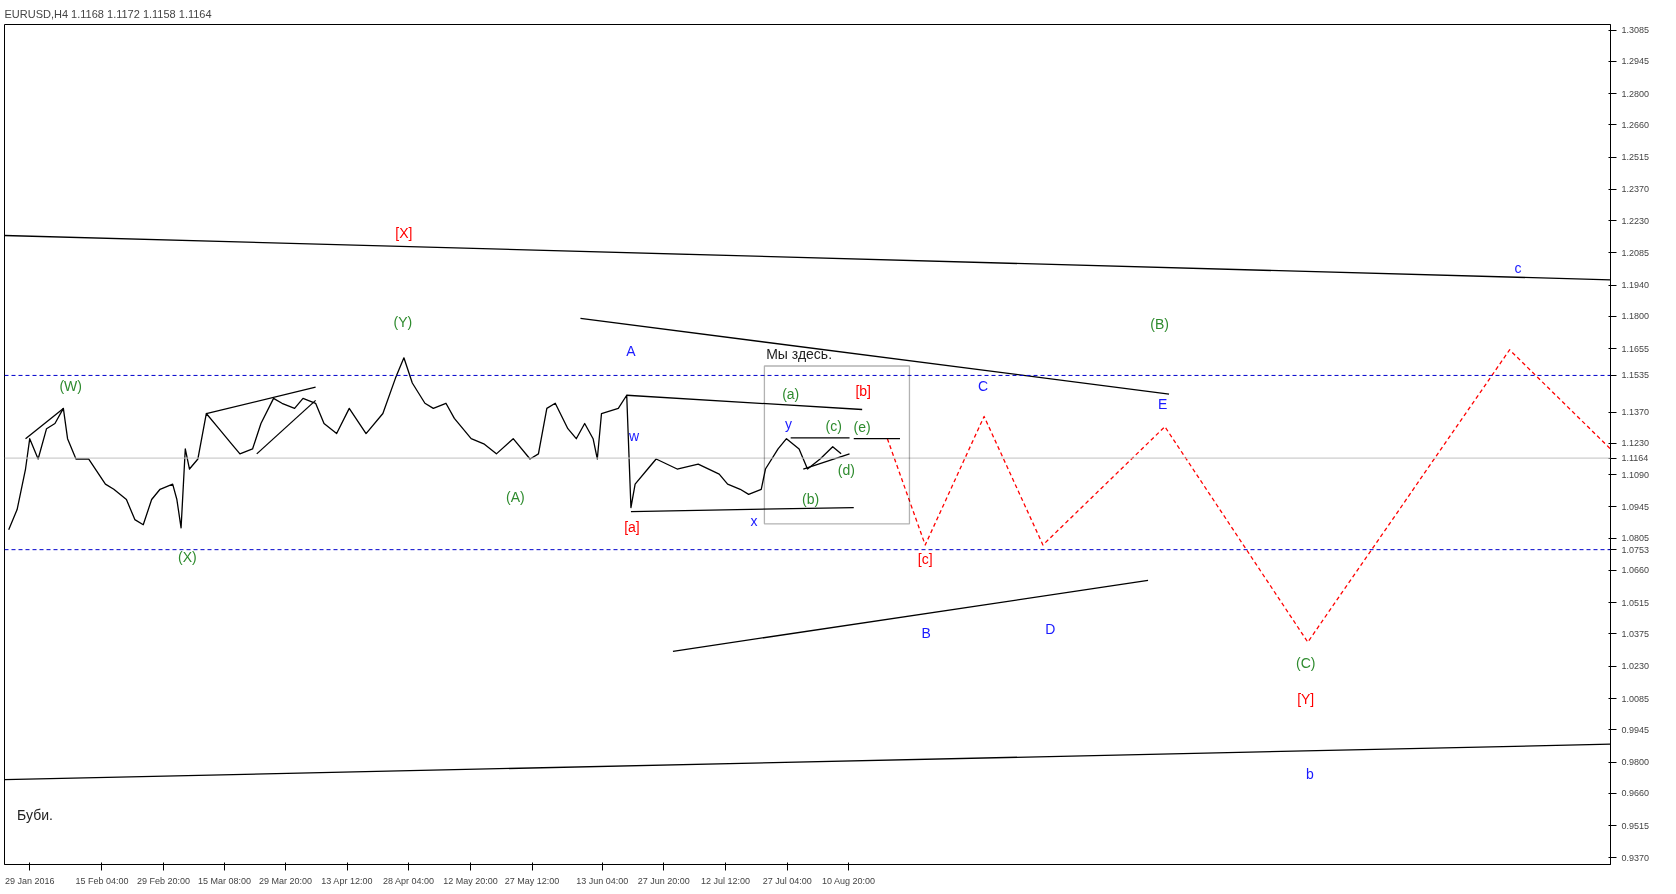  Describe the element at coordinates (862, 426) in the screenshot. I see `annotation: (e)` at that location.